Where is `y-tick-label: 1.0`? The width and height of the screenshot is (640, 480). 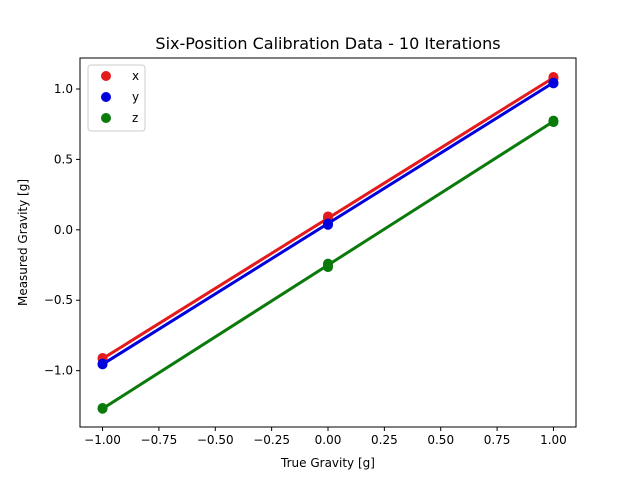
y-tick-label: 1.0 is located at coordinates (63, 89).